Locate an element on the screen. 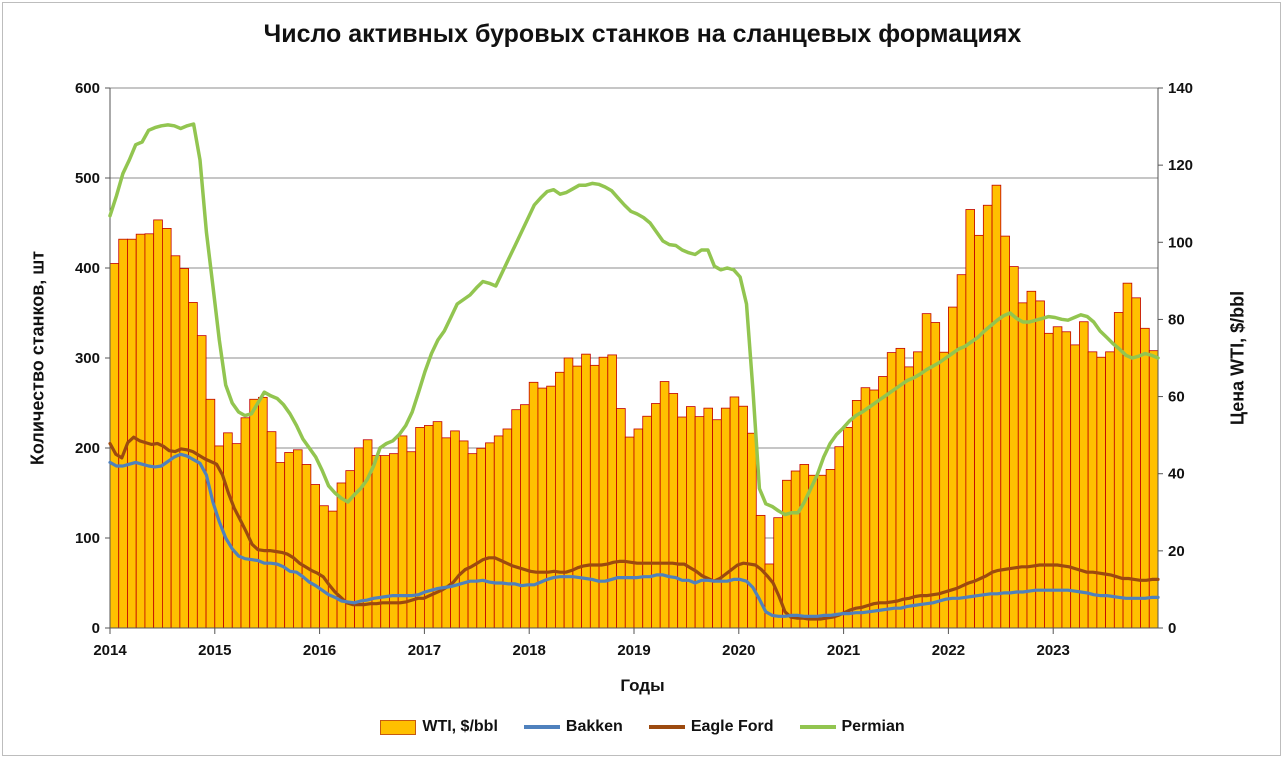 The width and height of the screenshot is (1285, 760). y-tick-label-left: 600 is located at coordinates (87, 88).